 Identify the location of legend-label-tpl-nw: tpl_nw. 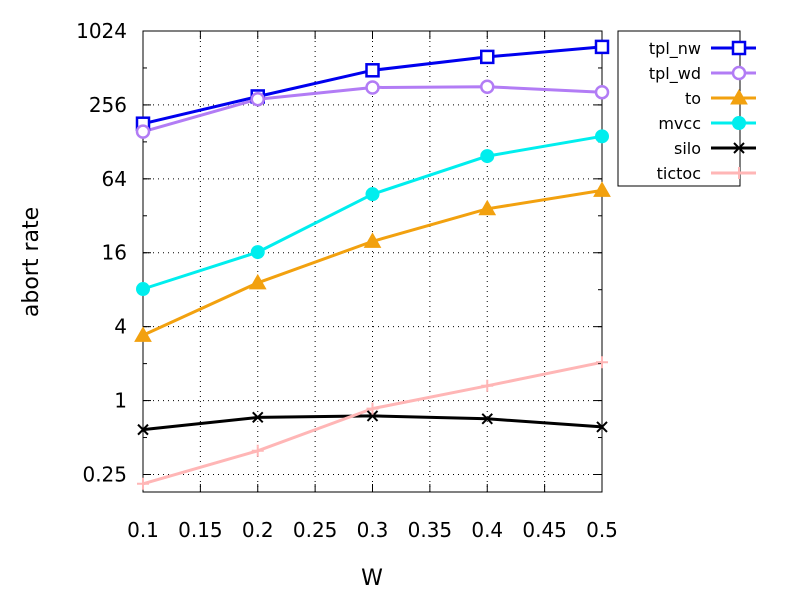
(675, 49).